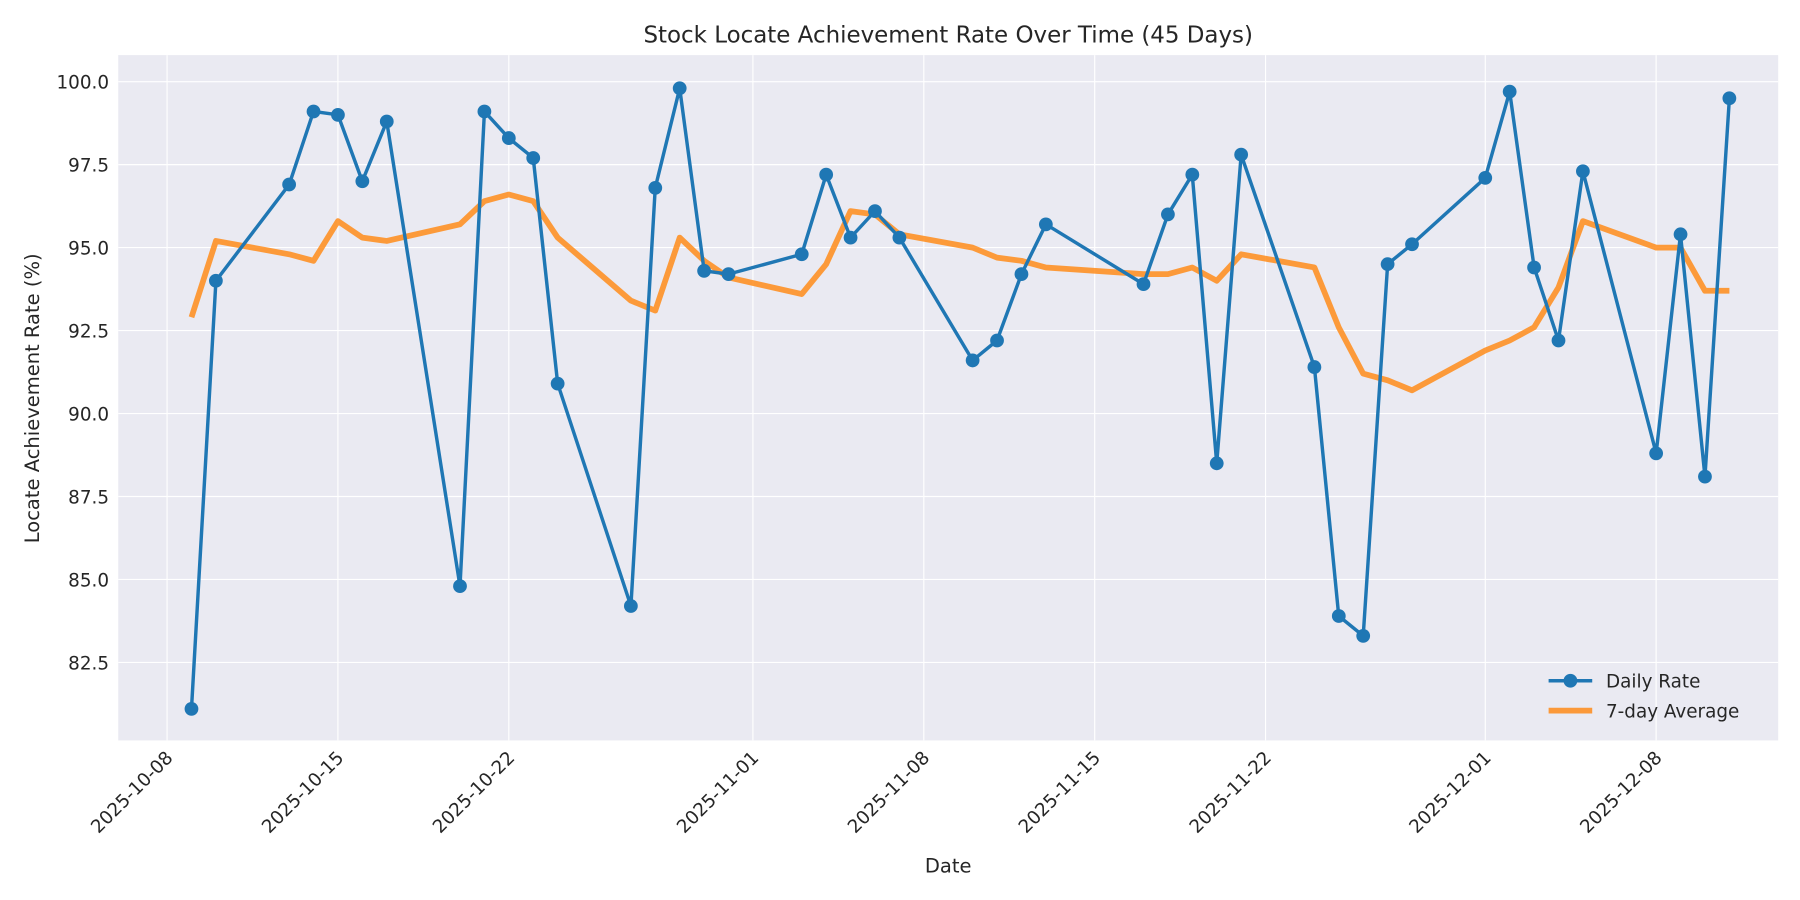  I want to click on y-tick-label: 90.0, so click(88, 414).